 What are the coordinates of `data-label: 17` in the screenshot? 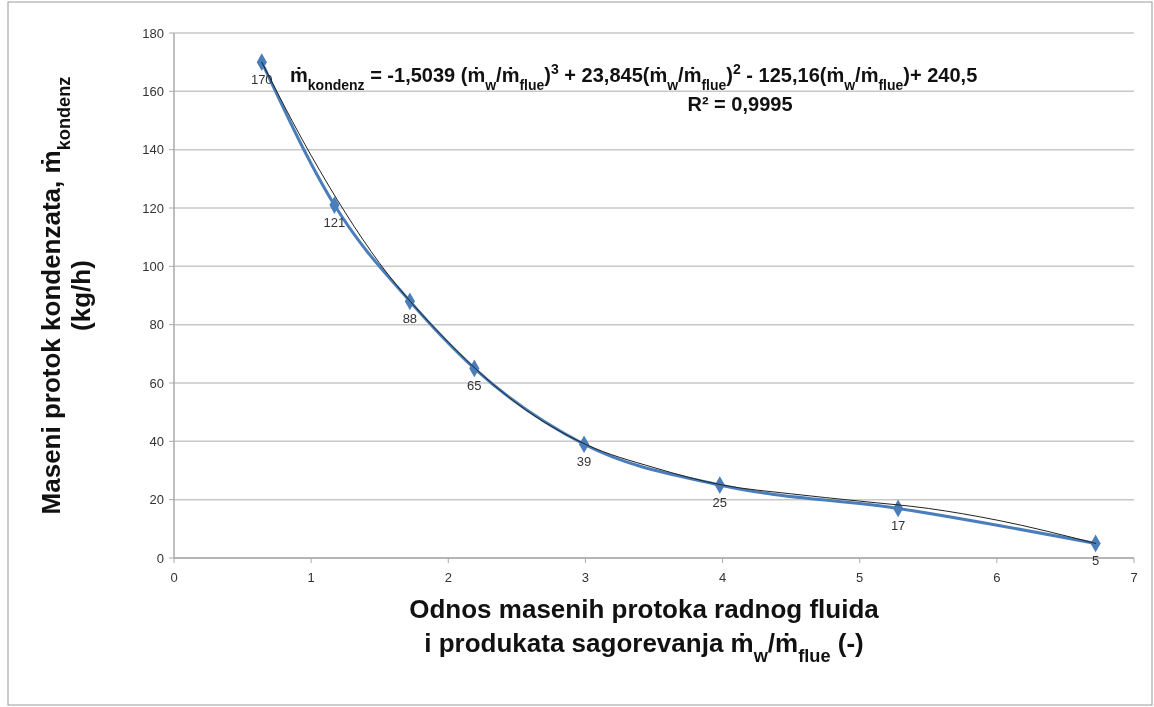 It's located at (898, 526).